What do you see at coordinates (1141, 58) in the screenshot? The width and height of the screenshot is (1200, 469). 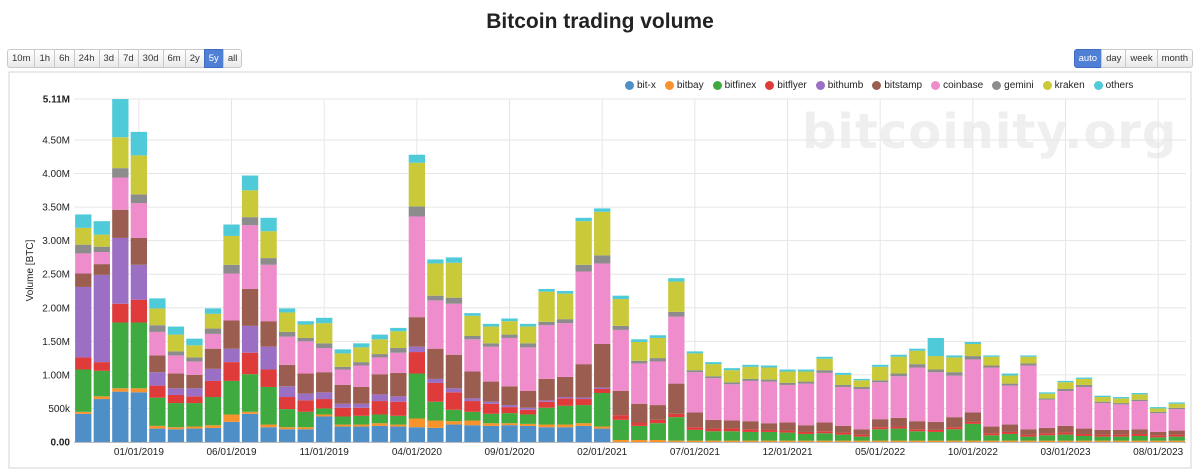 I see `group-week-button: week` at bounding box center [1141, 58].